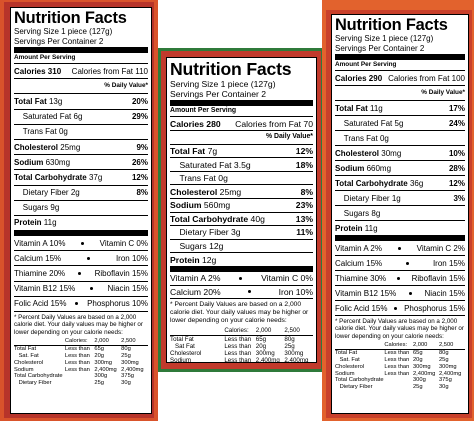 The image size is (474, 421). What do you see at coordinates (70, 147) in the screenshot?
I see `nutrient-amount: 25mg` at bounding box center [70, 147].